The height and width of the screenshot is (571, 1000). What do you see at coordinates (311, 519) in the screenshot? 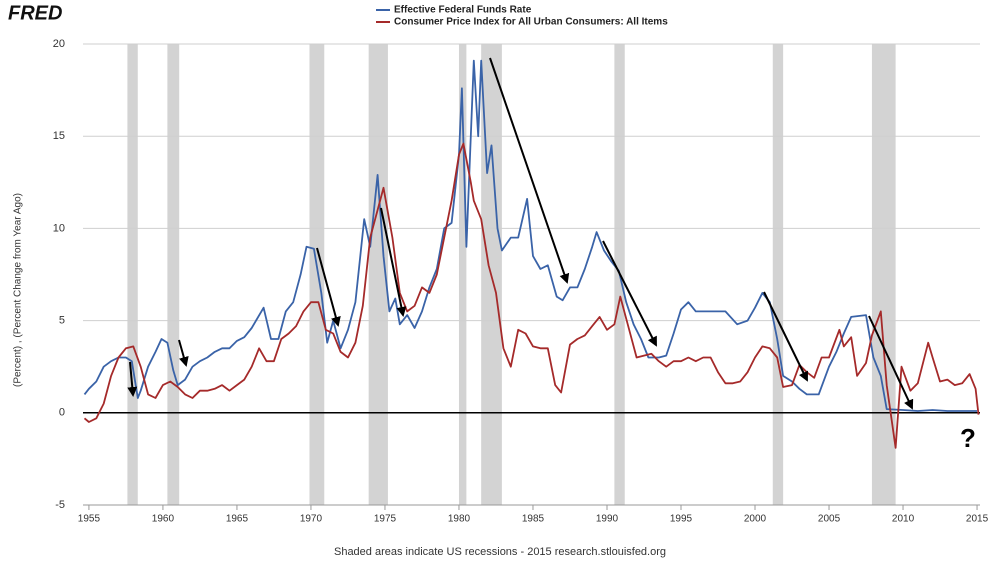
I see `x-tick-label: 1970` at bounding box center [311, 519].